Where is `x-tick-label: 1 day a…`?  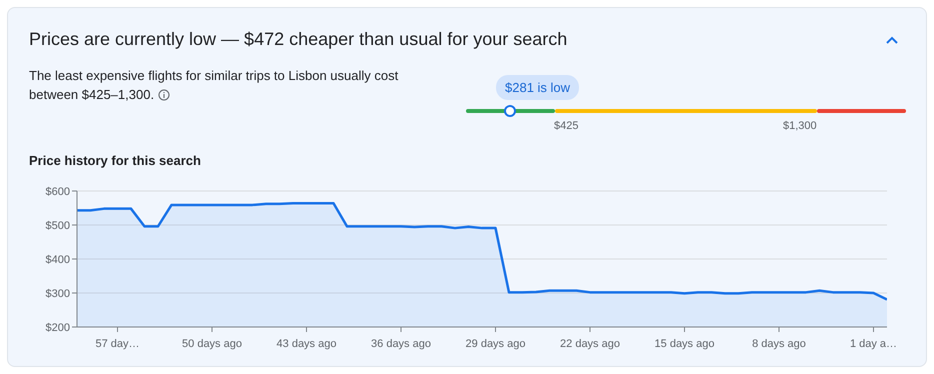
x-tick-label: 1 day a… is located at coordinates (874, 344).